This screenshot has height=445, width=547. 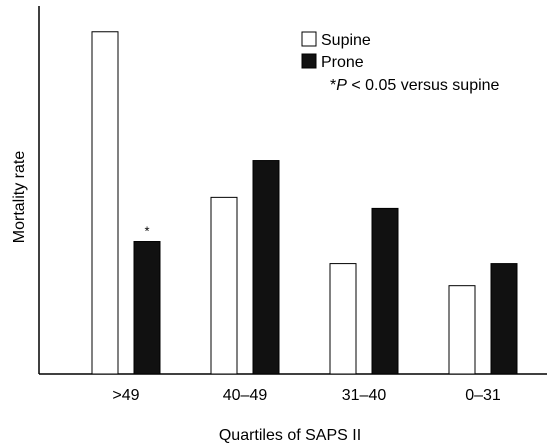 What do you see at coordinates (423, 85) in the screenshot?
I see `significance-note-text: < 0.05 versus supine` at bounding box center [423, 85].